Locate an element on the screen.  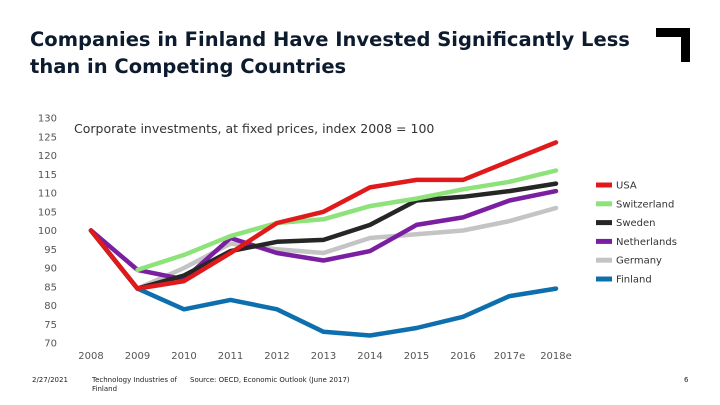
y-tick-label: 115 is located at coordinates (47, 175).